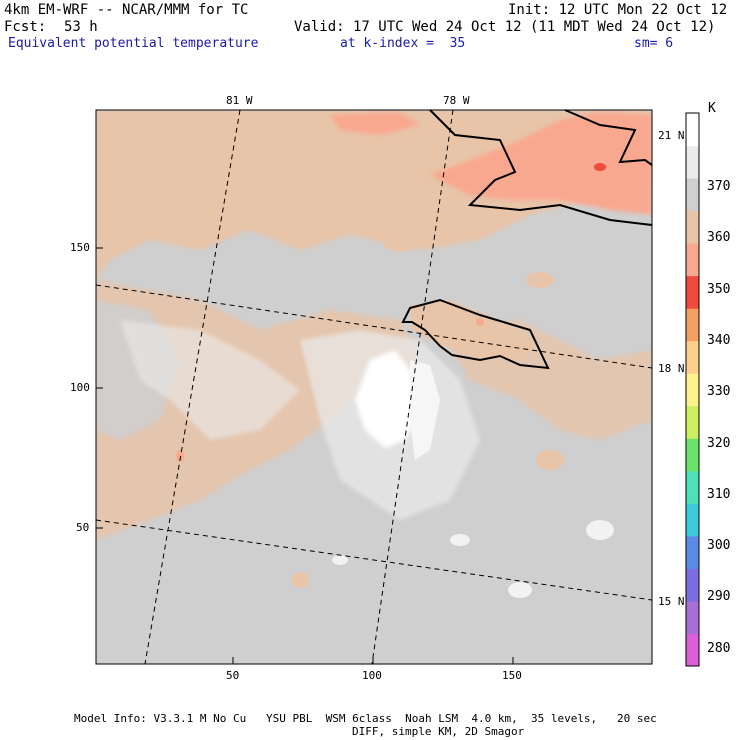 The image size is (740, 740). What do you see at coordinates (438, 731) in the screenshot?
I see `model-info-2: DIFF, simple KM, 2D Smagor` at bounding box center [438, 731].